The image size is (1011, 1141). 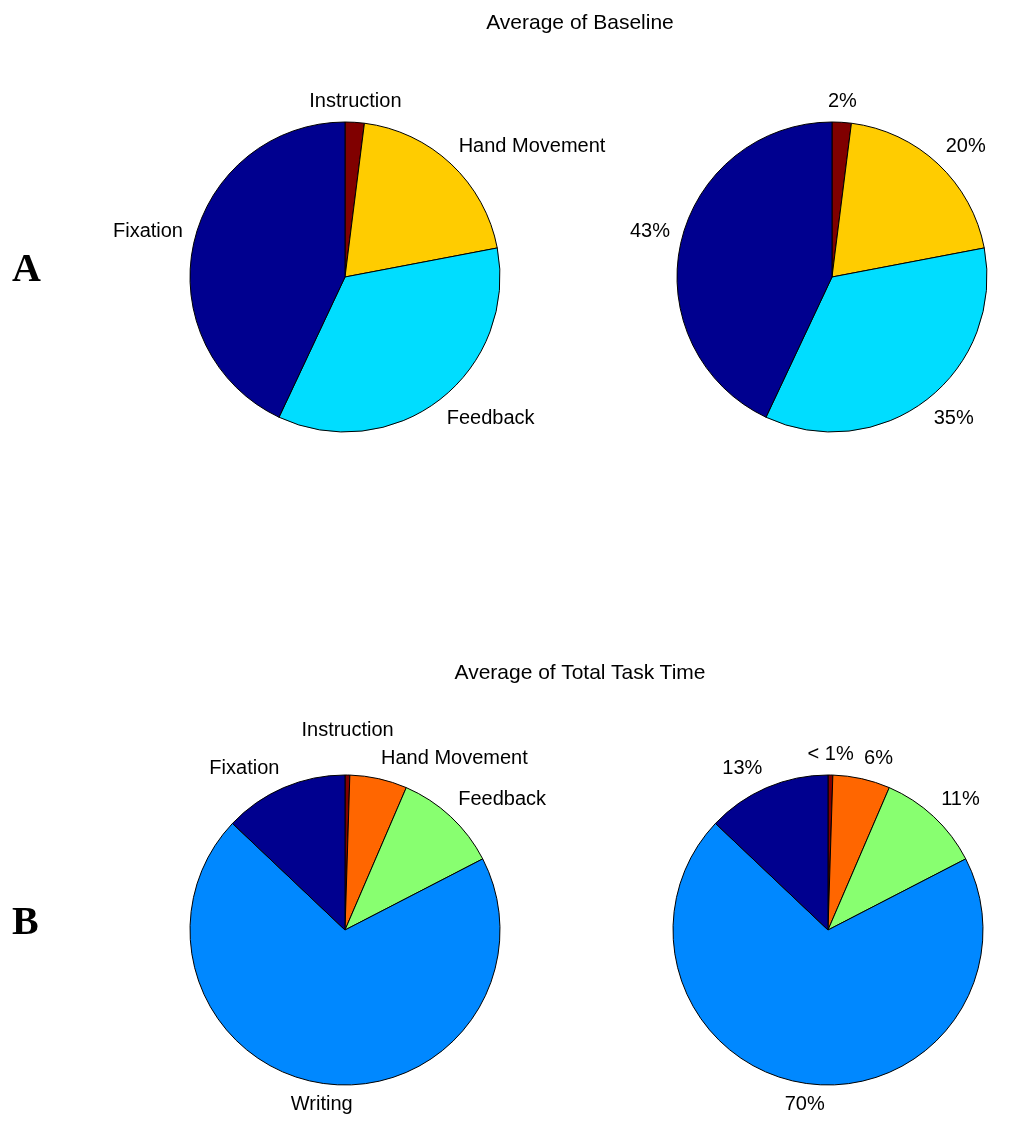 I want to click on chart-title: Average of Baseline, so click(x=580, y=22).